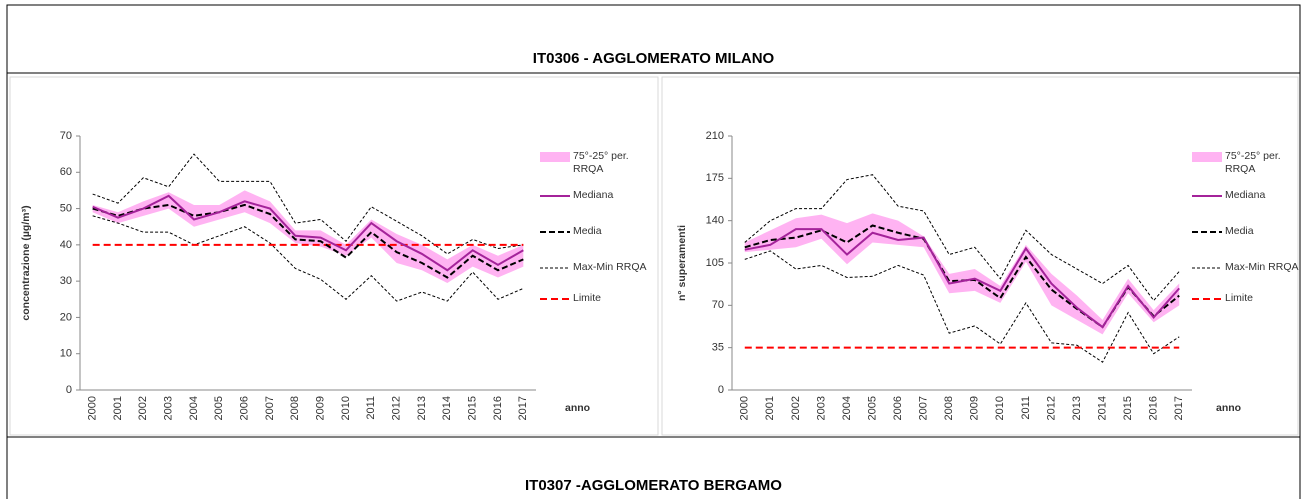 This screenshot has height=499, width=1308. I want to click on y-tick-label: 30, so click(66, 281).